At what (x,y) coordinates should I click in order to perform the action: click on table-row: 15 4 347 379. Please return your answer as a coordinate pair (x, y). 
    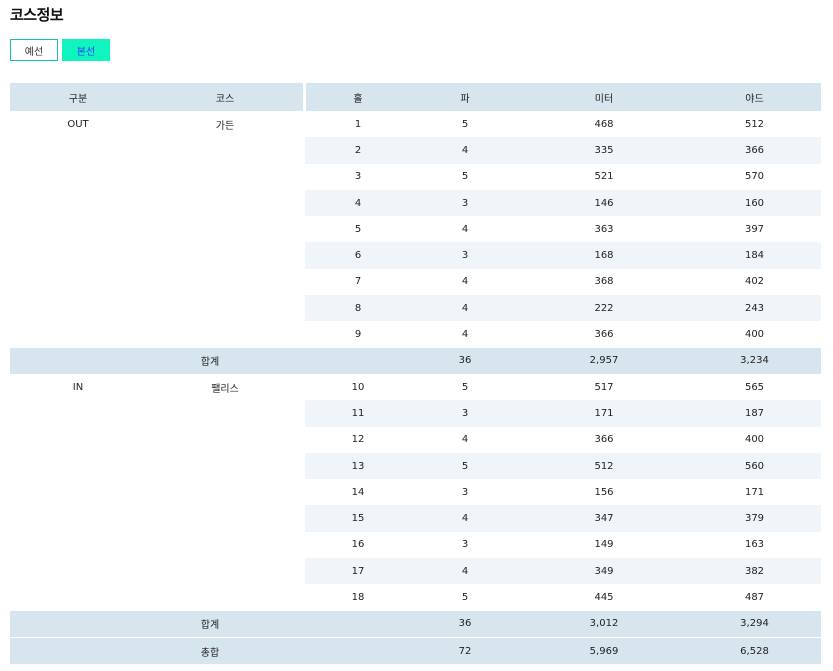
    Looking at the image, I should click on (415, 518).